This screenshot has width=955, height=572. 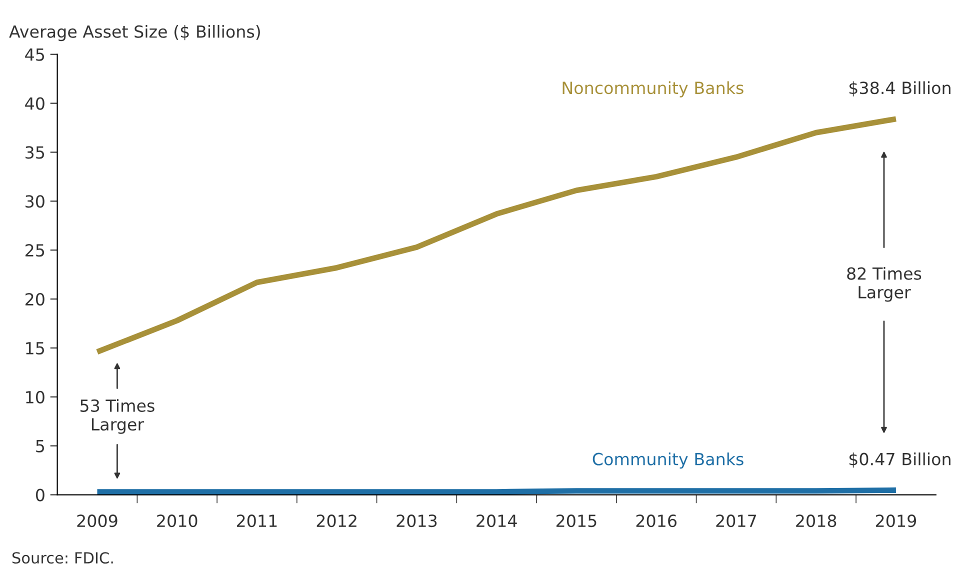 I want to click on x-tick-label: 2014, so click(x=496, y=521).